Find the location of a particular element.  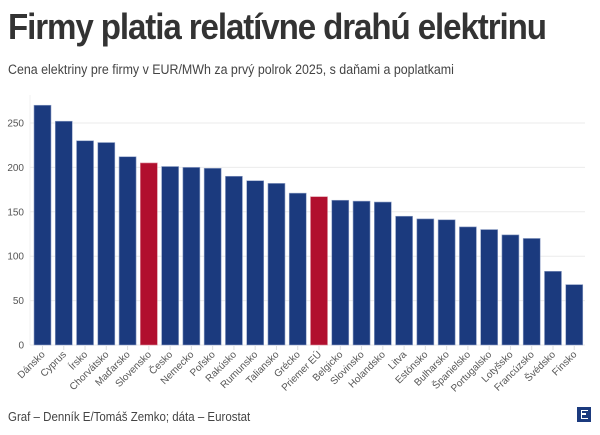

y-tick-label: 0 is located at coordinates (21, 346).